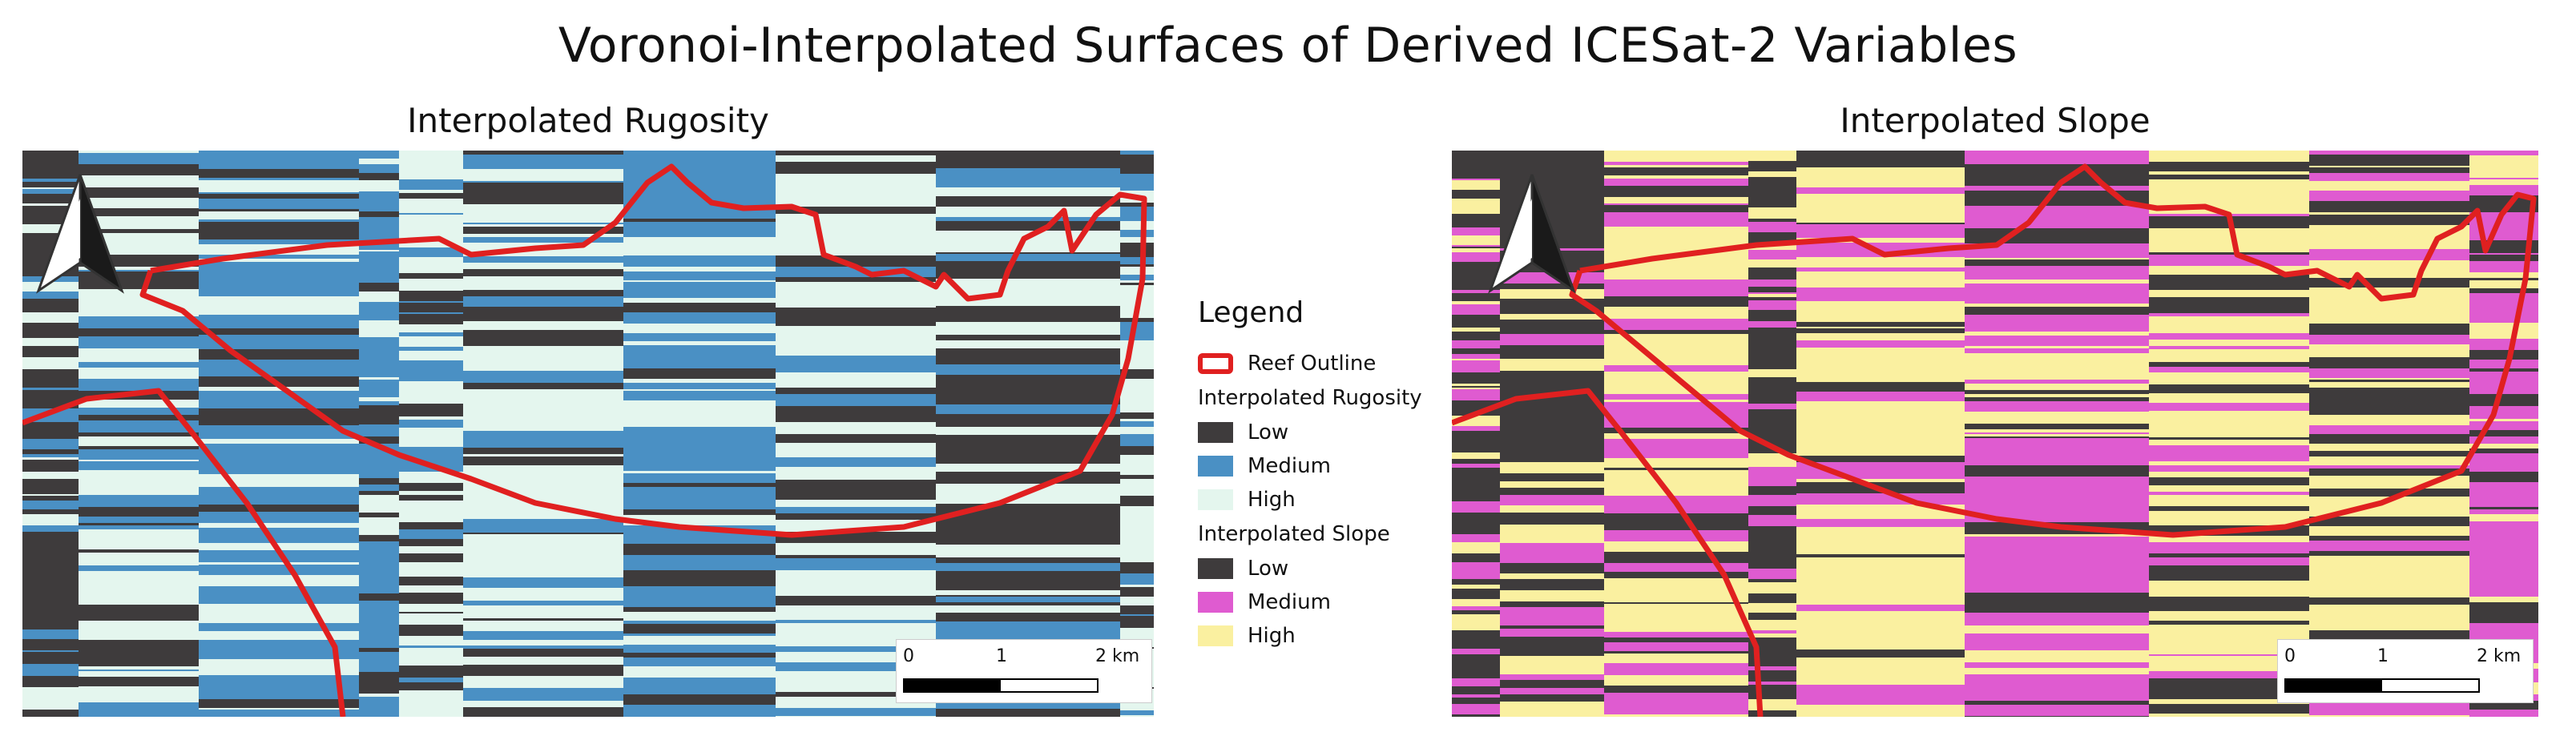 This screenshot has width=2576, height=740. Describe the element at coordinates (1289, 466) in the screenshot. I see `rugosity-medium-label: Medium` at that location.